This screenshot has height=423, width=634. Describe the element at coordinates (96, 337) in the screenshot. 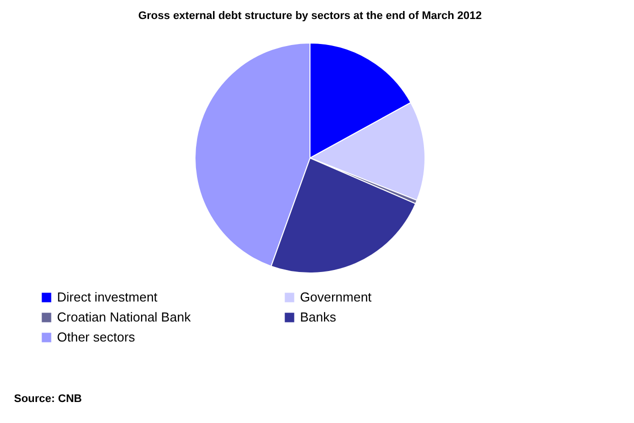

I see `legend-label: Other sectors` at that location.